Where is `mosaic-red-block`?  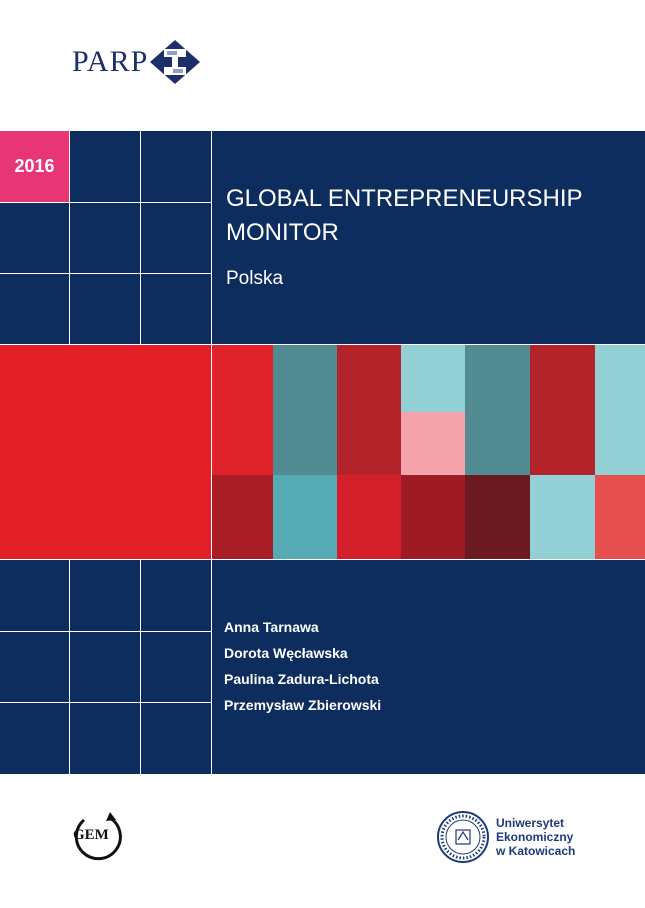 mosaic-red-block is located at coordinates (105, 452).